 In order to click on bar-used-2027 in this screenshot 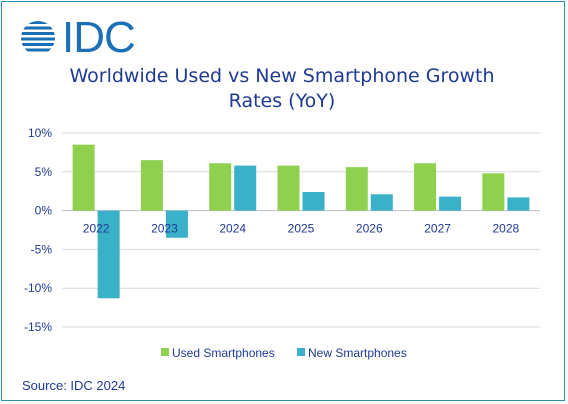, I will do `click(425, 187)`.